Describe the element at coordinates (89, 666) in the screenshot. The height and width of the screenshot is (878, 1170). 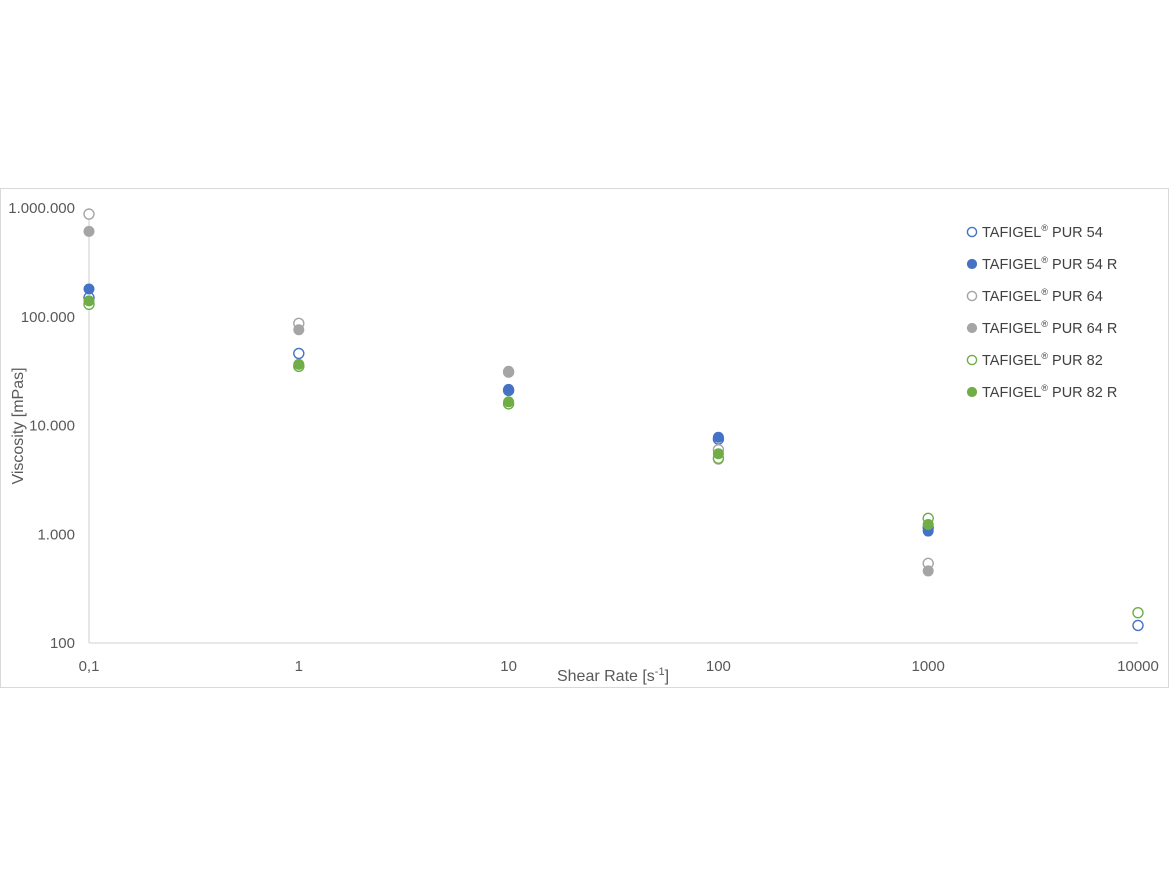
I see `x-tick-label: 0,1` at that location.